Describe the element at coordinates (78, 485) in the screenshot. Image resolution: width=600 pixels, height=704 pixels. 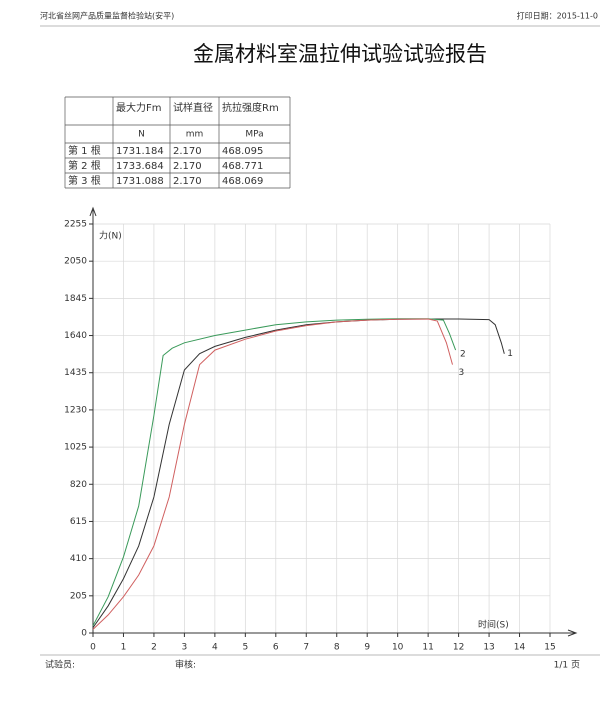
I see `y-tick-label: 820` at that location.